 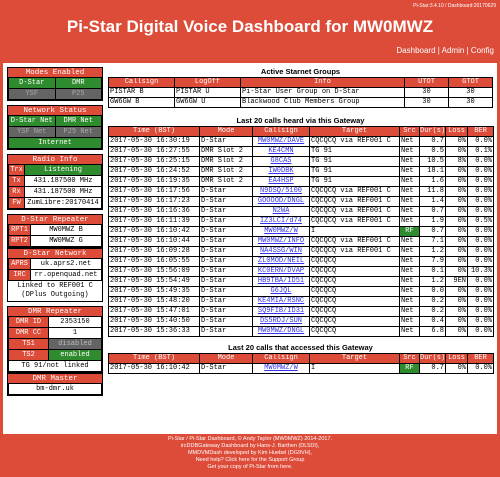 What do you see at coordinates (32, 94) in the screenshot?
I see `mode-ysf-badge: YSF` at bounding box center [32, 94].